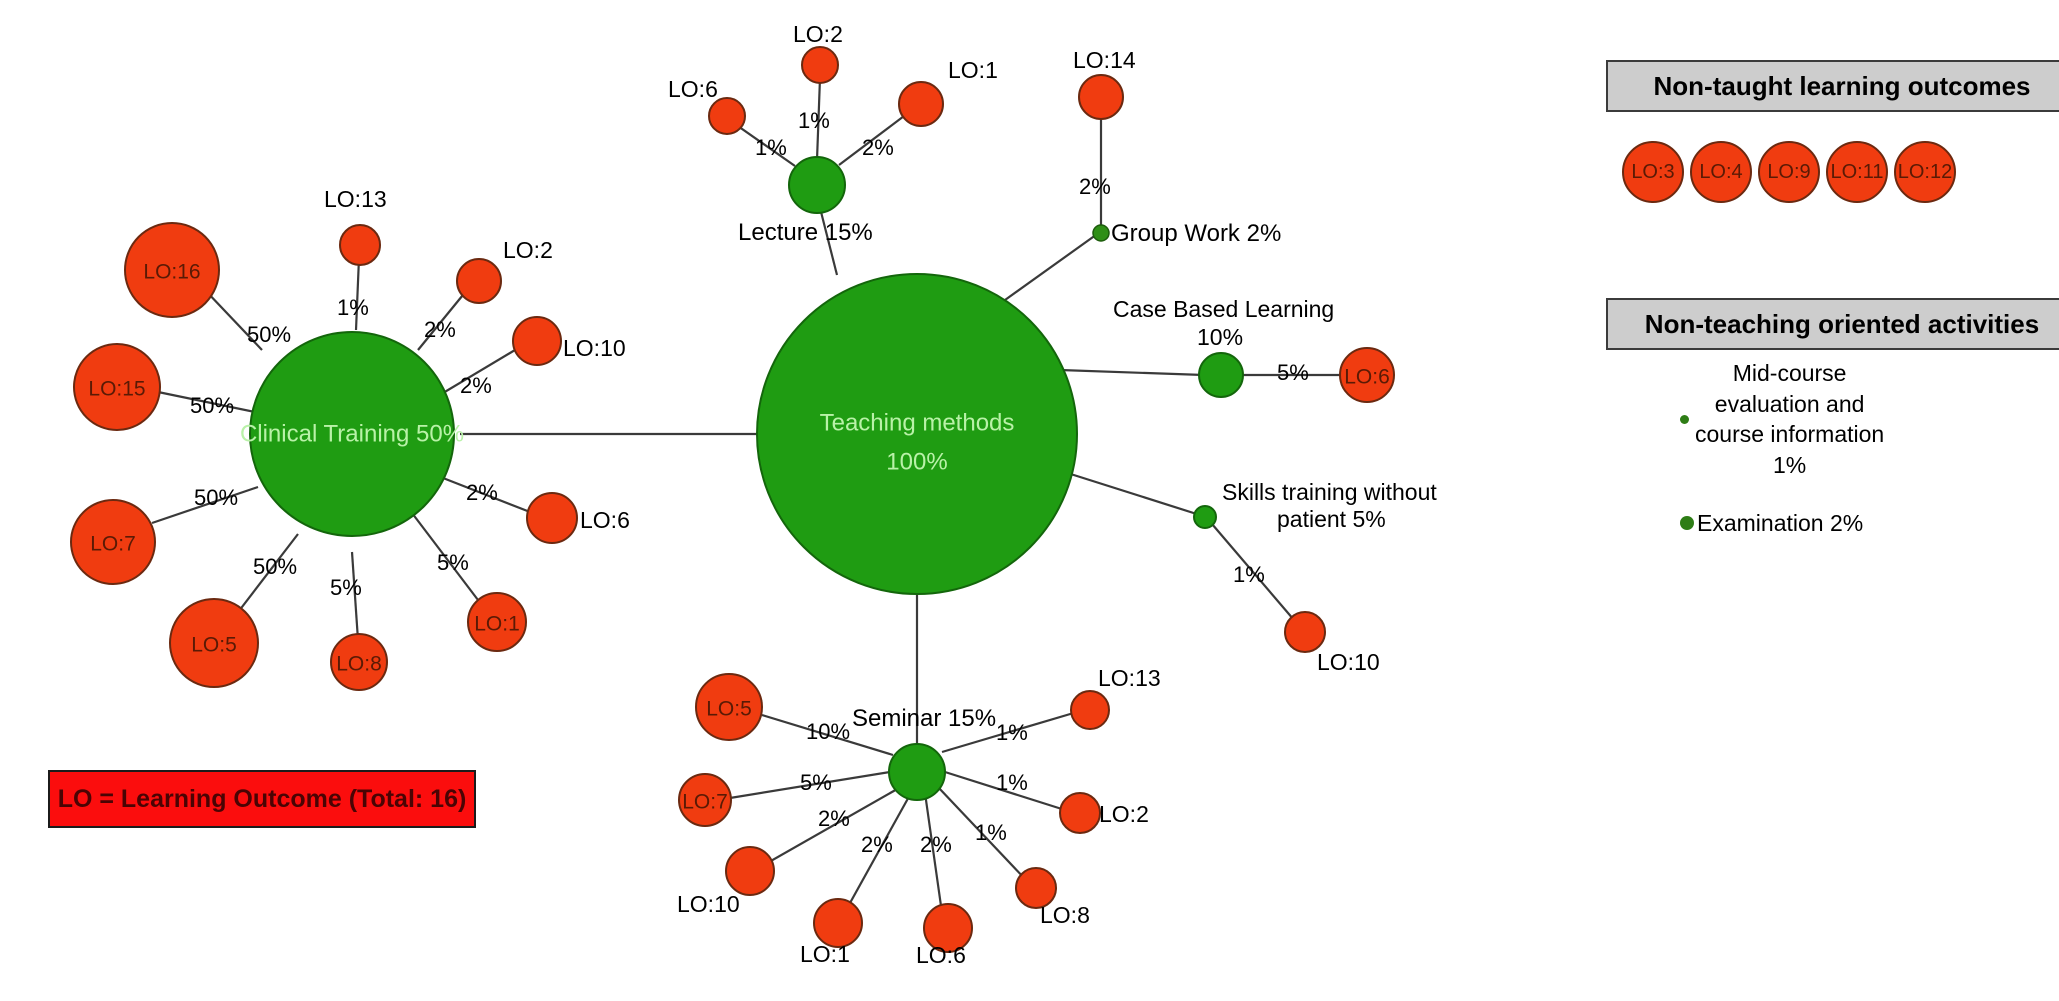 This screenshot has height=1001, width=2059. Describe the element at coordinates (1653, 172) in the screenshot. I see `lo-node-nontaught-lo3: LO:3` at that location.